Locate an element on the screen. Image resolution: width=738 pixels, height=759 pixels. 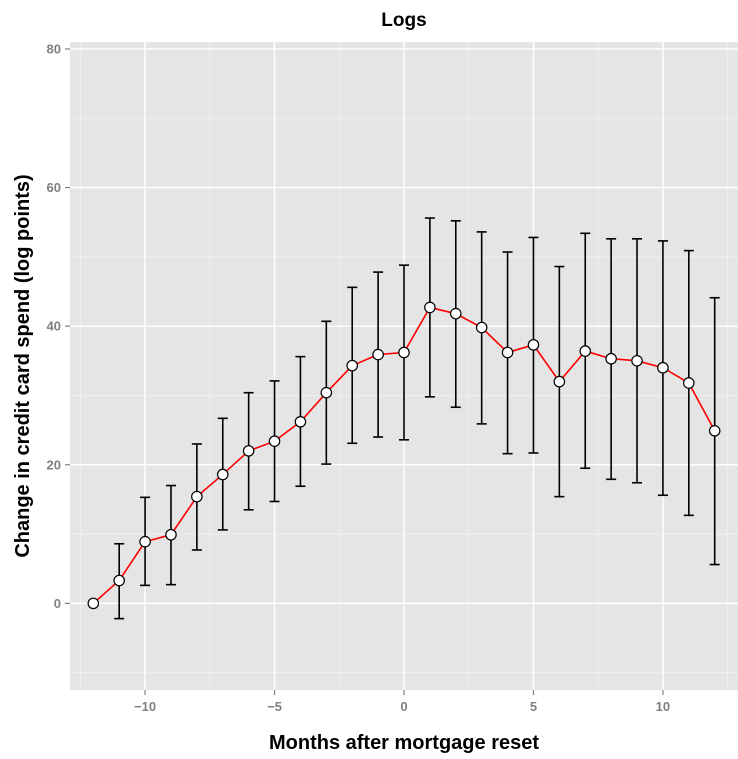
y-tick-label: 0 is located at coordinates (57, 603).